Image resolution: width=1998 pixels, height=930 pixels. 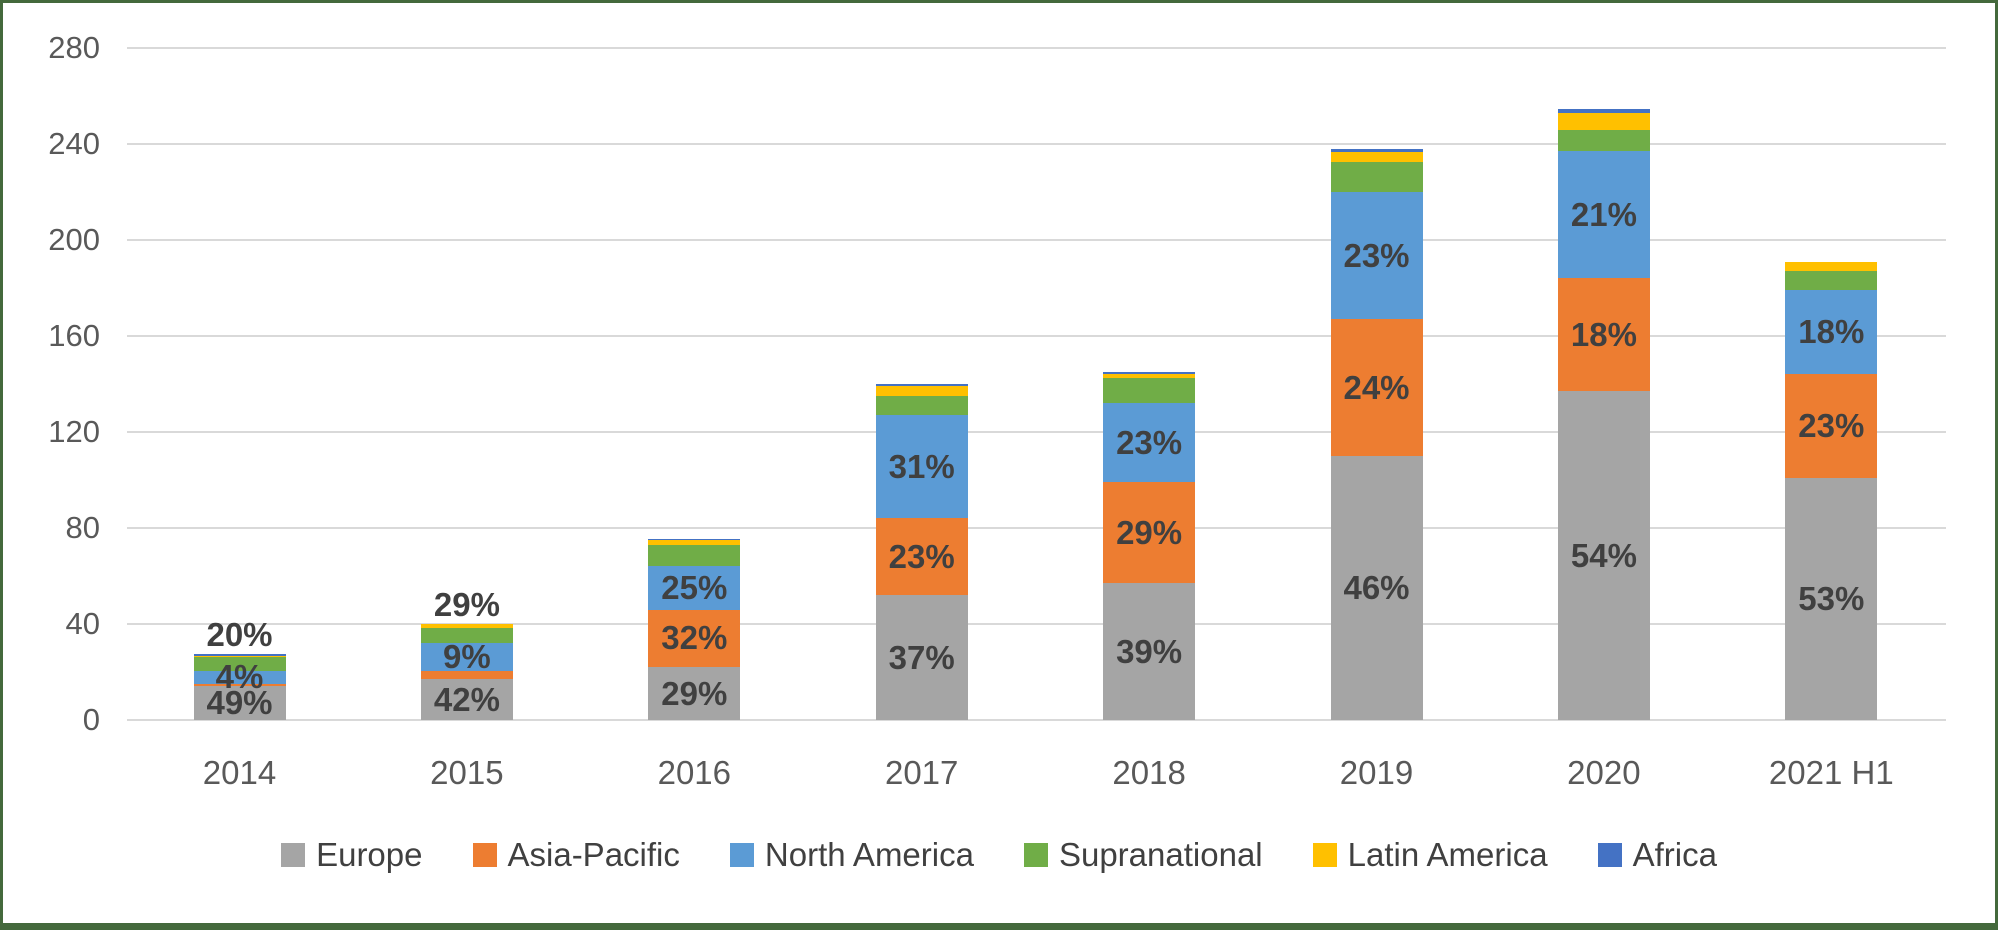 What do you see at coordinates (82, 527) in the screenshot?
I see `y-axis-tick-label: 80` at bounding box center [82, 527].